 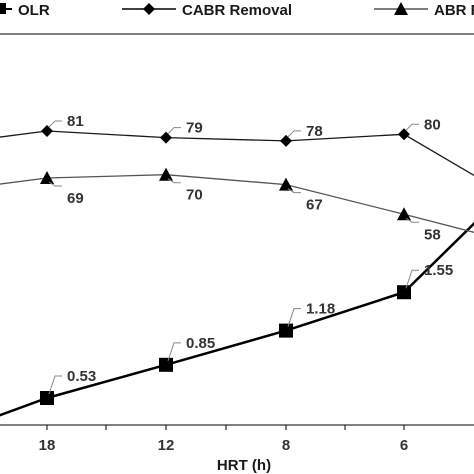 I want to click on legend-label-cabr: CABR Removal, so click(x=237, y=10).